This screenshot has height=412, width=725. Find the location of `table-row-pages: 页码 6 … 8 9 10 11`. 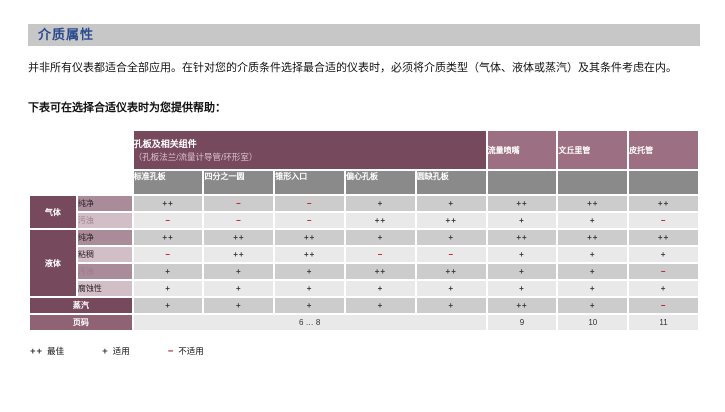

table-row-pages: 页码 6 … 8 9 10 11 is located at coordinates (364, 322).